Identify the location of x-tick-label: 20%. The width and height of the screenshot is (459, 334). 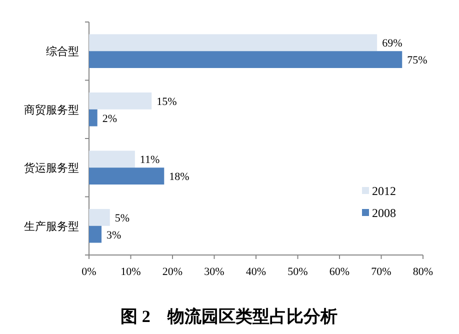
(172, 272).